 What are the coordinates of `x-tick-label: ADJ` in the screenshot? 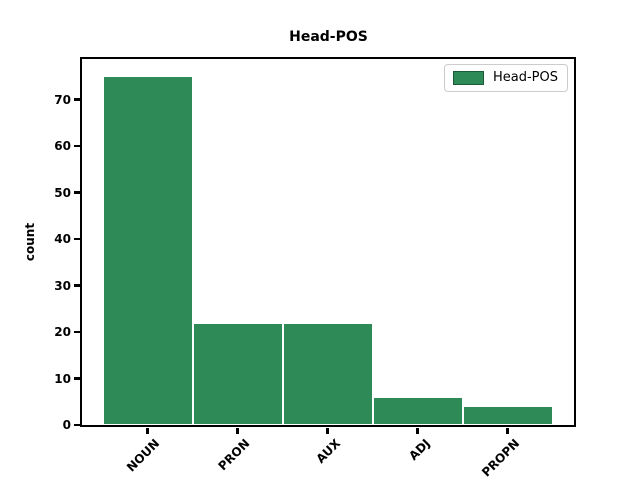 It's located at (419, 449).